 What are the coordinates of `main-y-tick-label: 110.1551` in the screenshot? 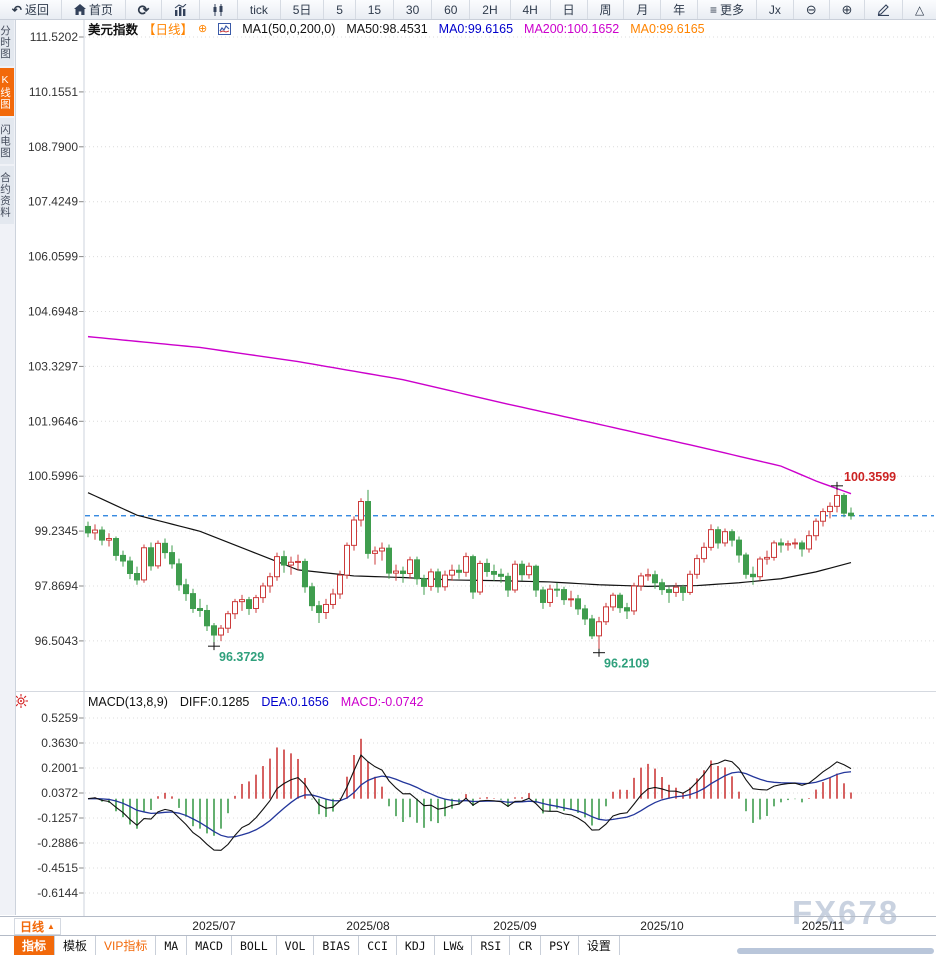 It's located at (53, 92).